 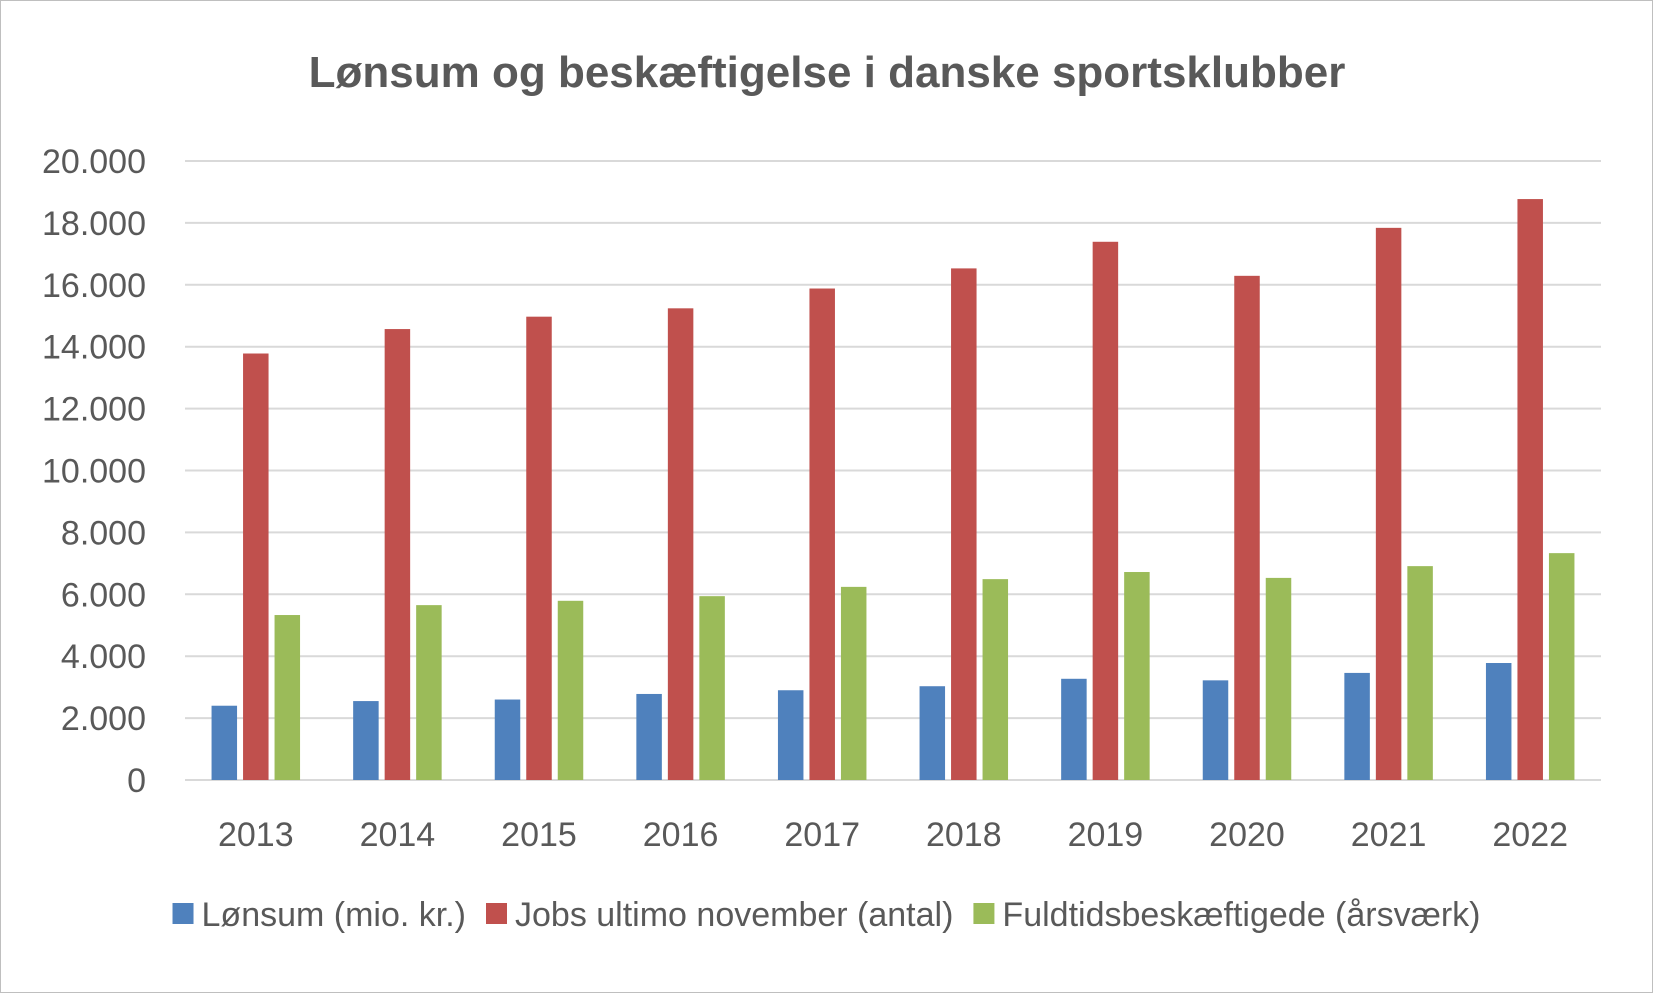 What do you see at coordinates (103, 719) in the screenshot?
I see `y-tick-label: 2.000` at bounding box center [103, 719].